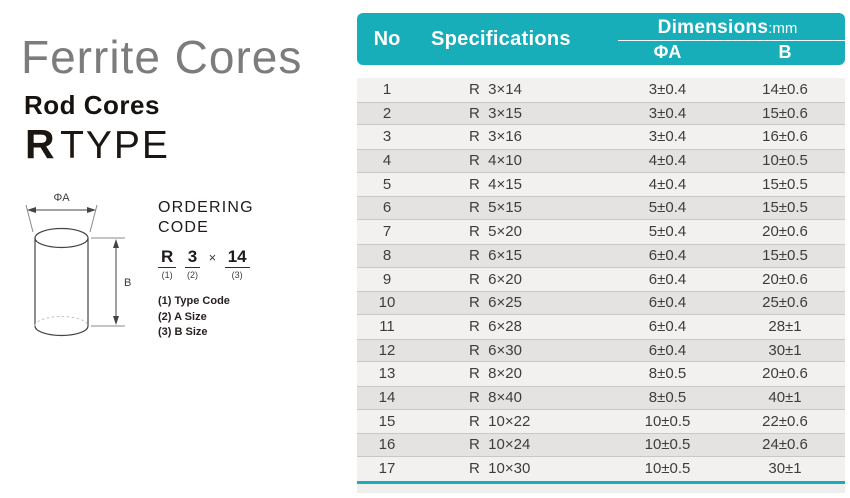 This screenshot has width=850, height=498. I want to click on arrowhead-down, so click(116, 320).